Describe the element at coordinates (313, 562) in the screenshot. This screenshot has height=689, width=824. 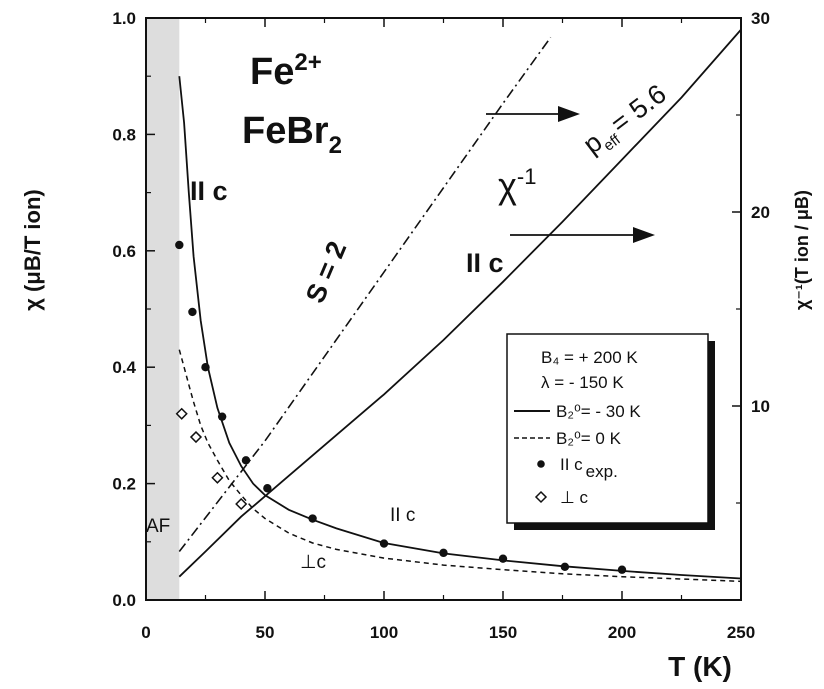
I see `perp-c-label: ⊥c` at that location.